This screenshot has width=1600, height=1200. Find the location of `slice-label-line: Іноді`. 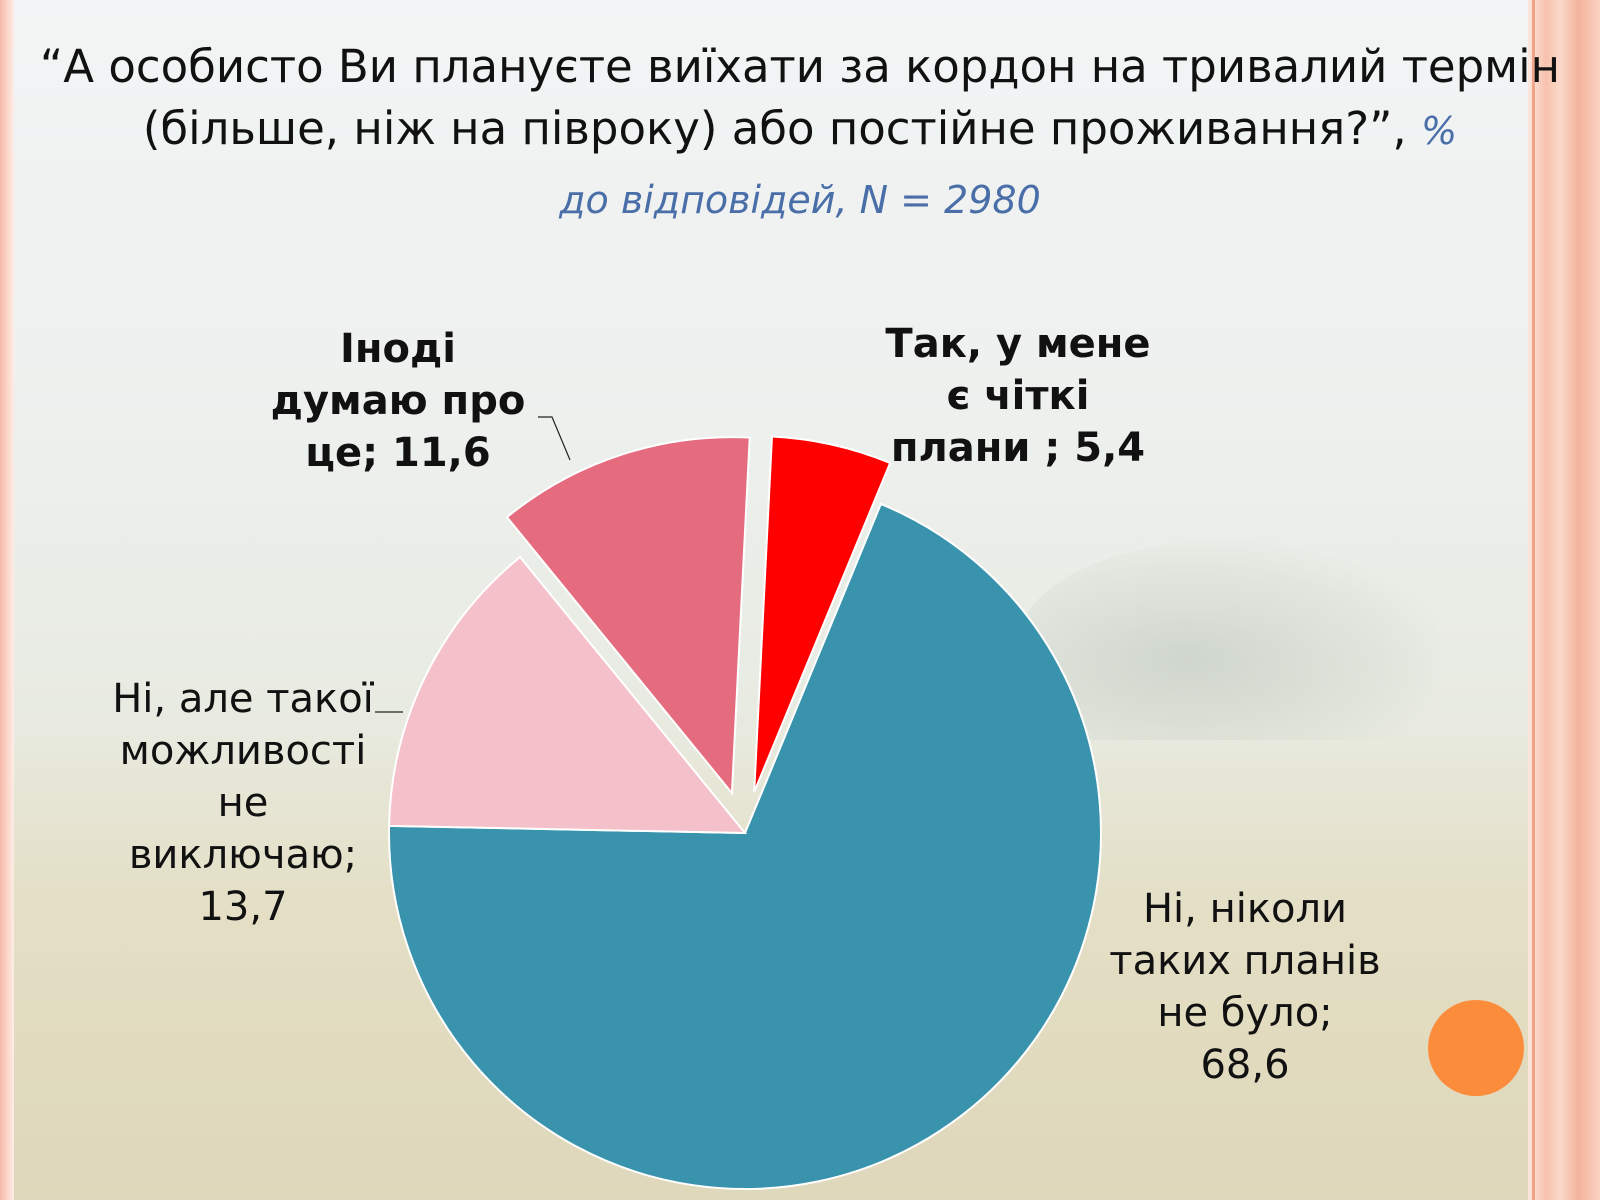

slice-label-line: Іноді is located at coordinates (398, 349).